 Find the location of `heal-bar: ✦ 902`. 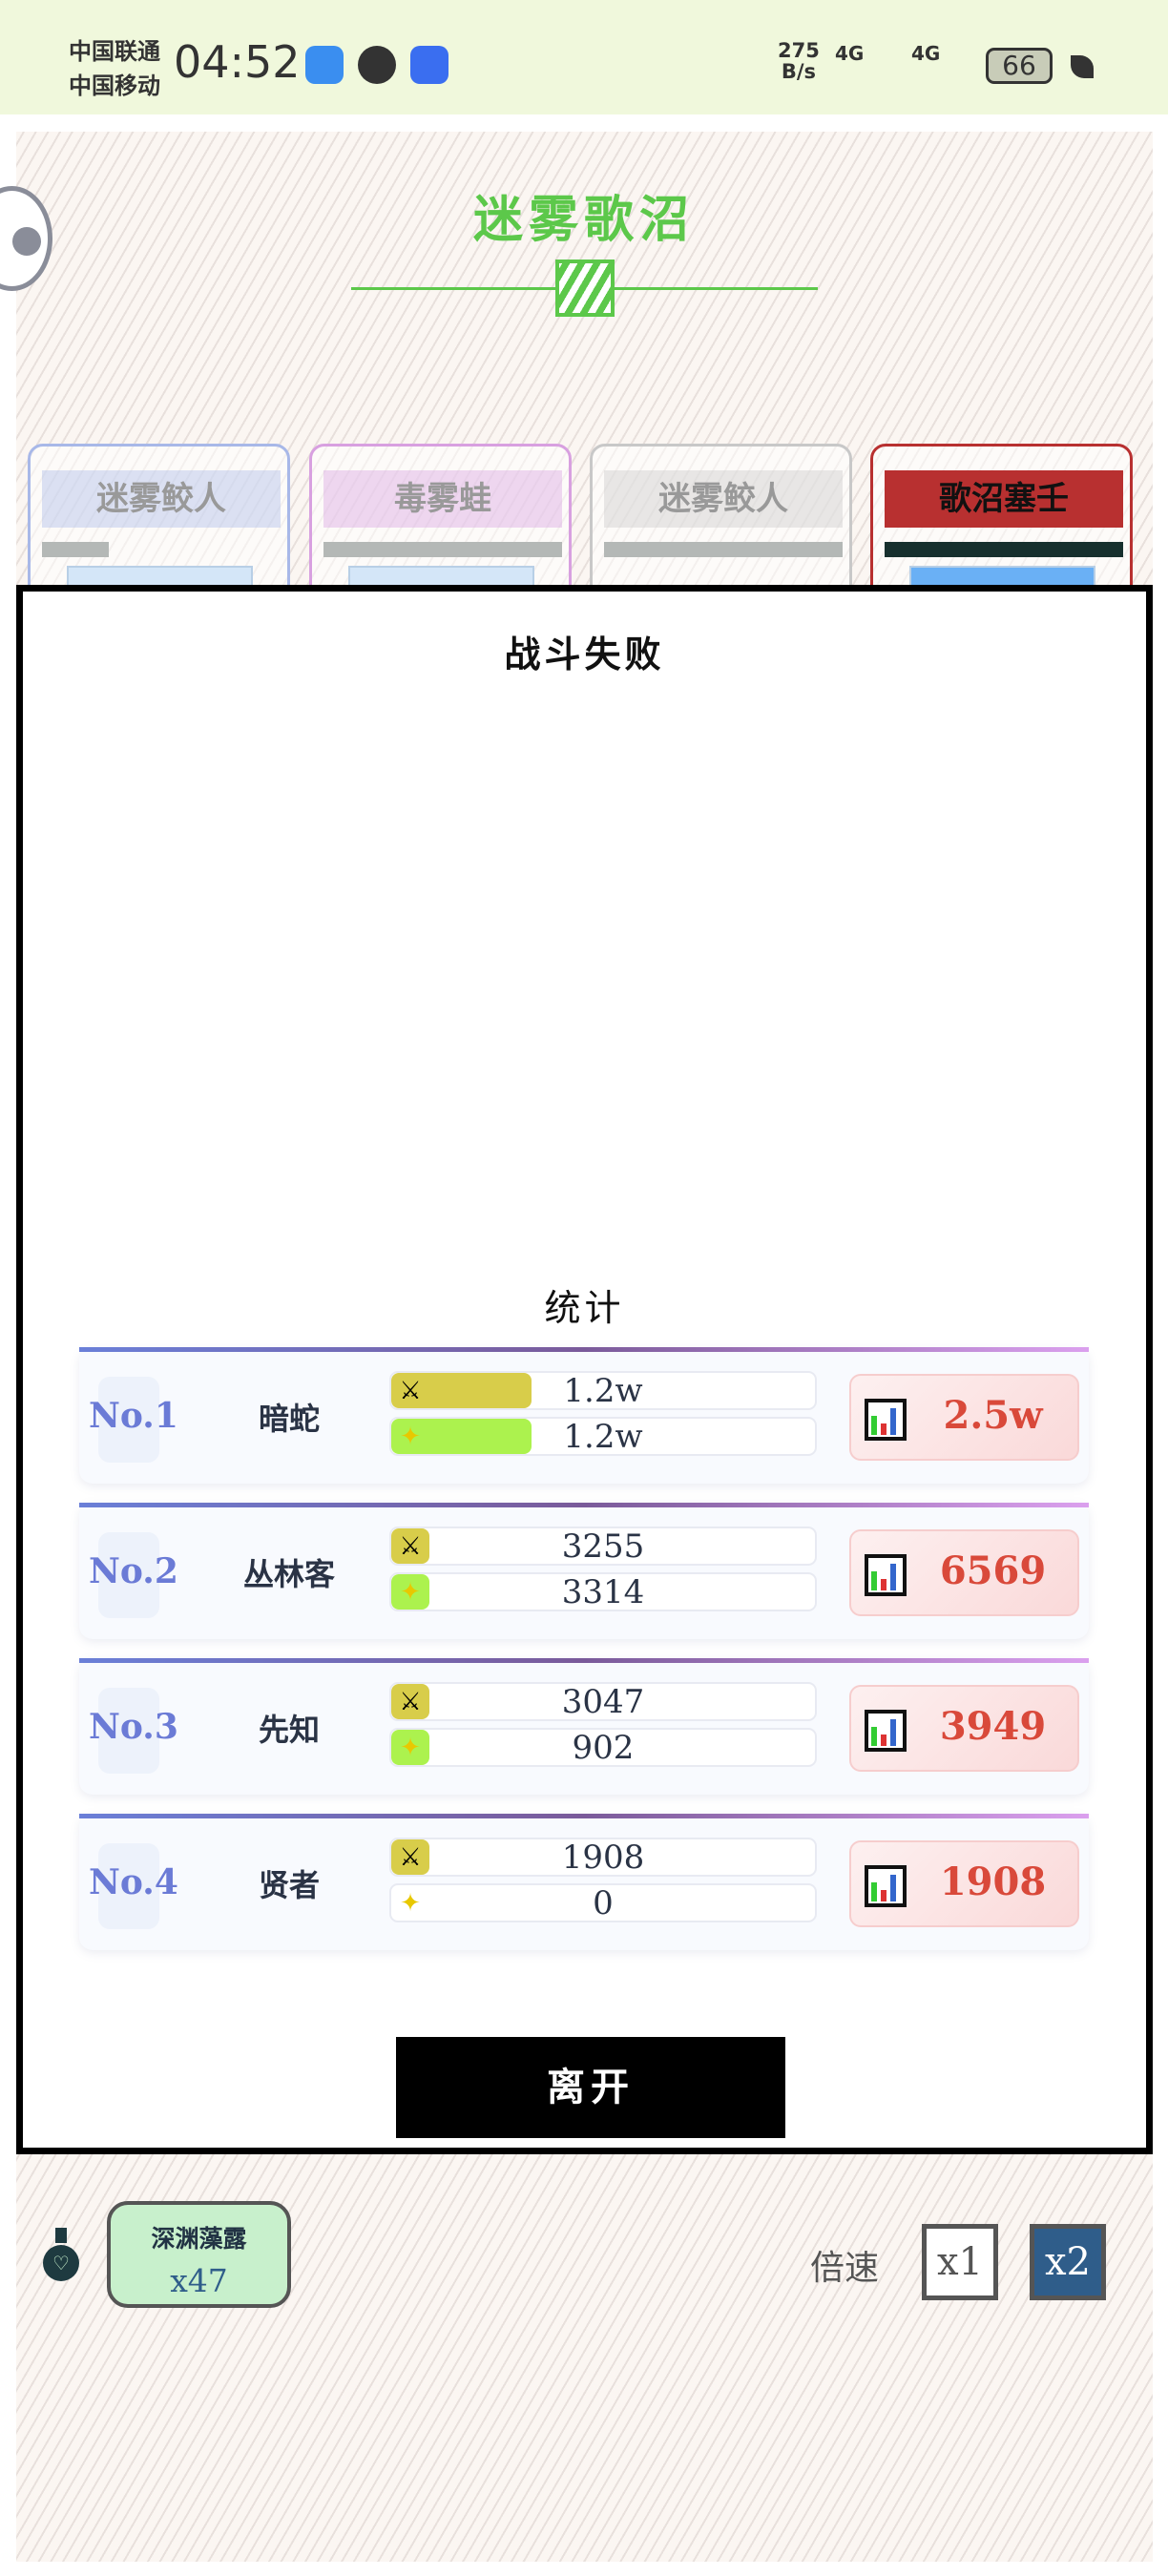

heal-bar: ✦ 902 is located at coordinates (603, 1747).